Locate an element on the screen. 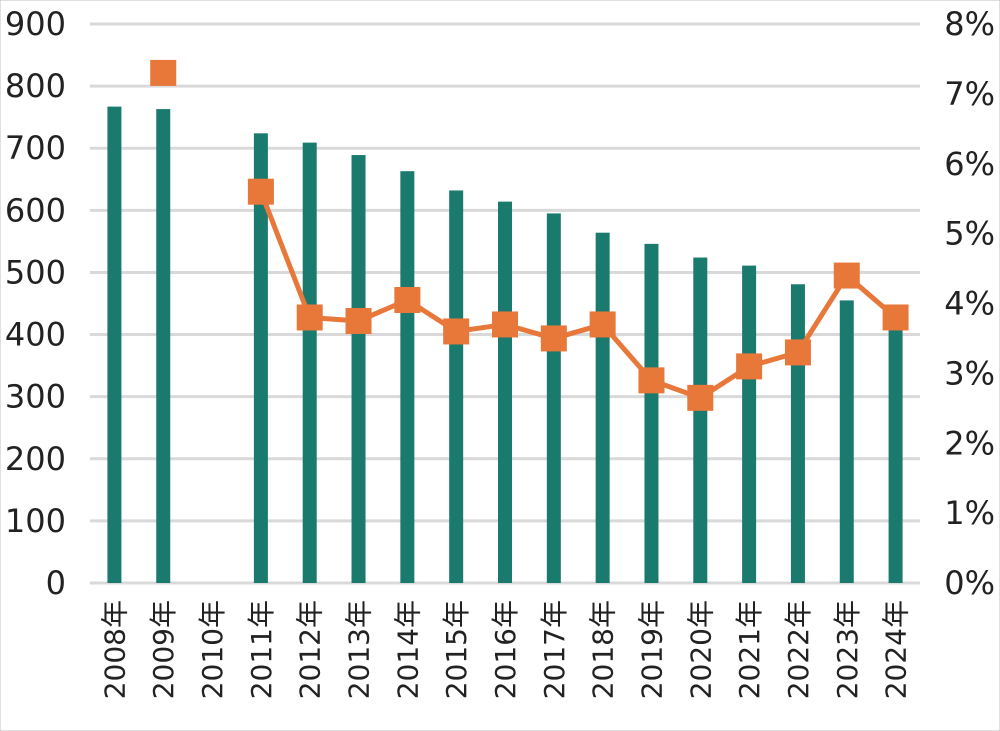 The height and width of the screenshot is (731, 1000). x-tick-label: 2015年 is located at coordinates (456, 649).